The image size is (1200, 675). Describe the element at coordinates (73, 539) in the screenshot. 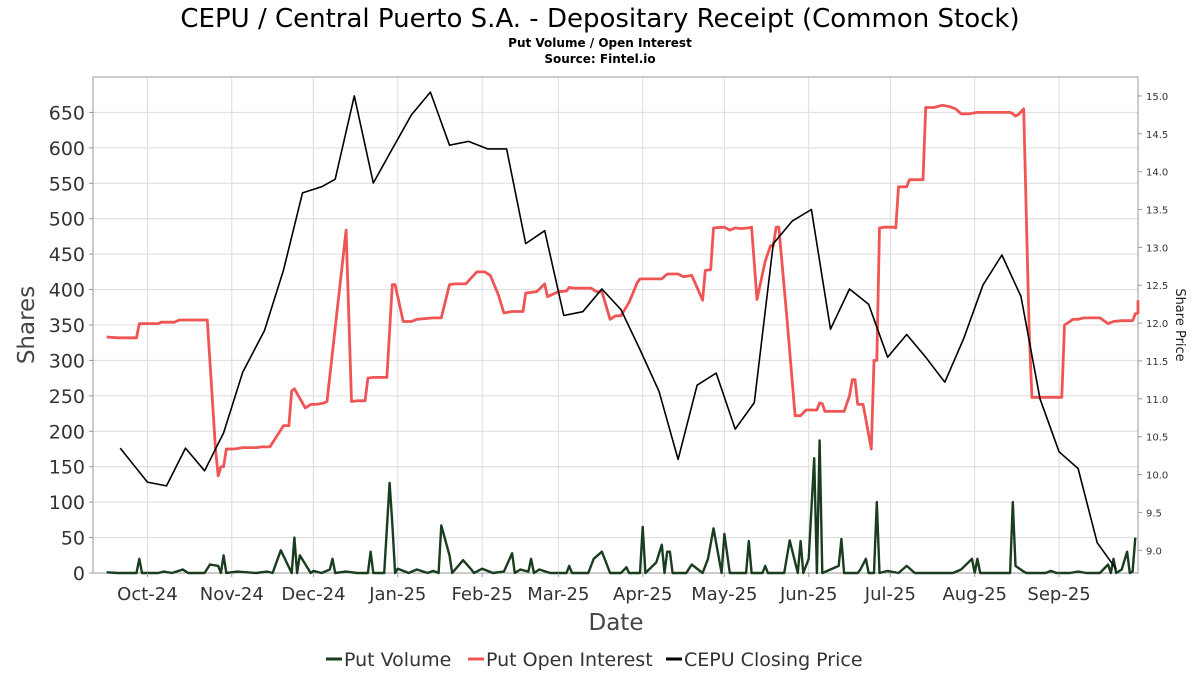

I see `y-tick-label: 50` at that location.